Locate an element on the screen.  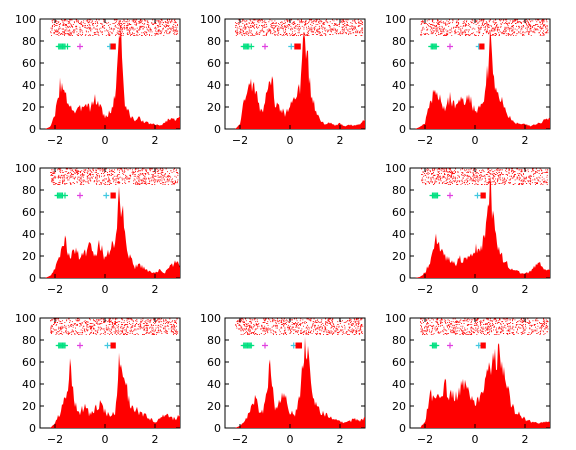
x-tick-label: −2 is located at coordinates (55, 439).